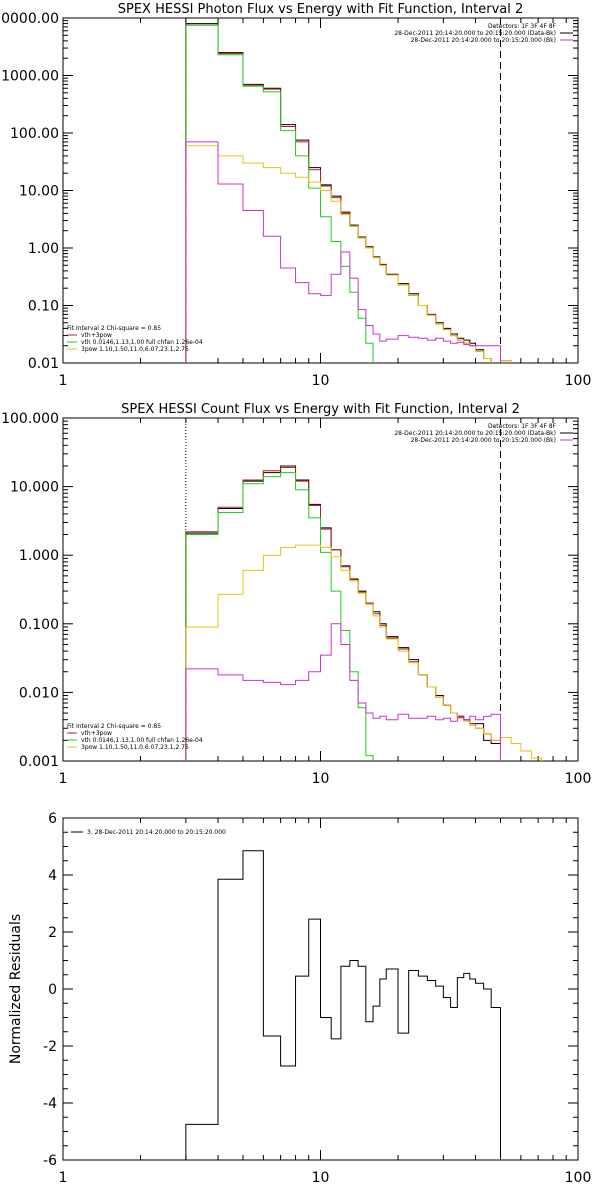 The height and width of the screenshot is (1200, 600). I want to click on series-3-line, so click(279, 193).